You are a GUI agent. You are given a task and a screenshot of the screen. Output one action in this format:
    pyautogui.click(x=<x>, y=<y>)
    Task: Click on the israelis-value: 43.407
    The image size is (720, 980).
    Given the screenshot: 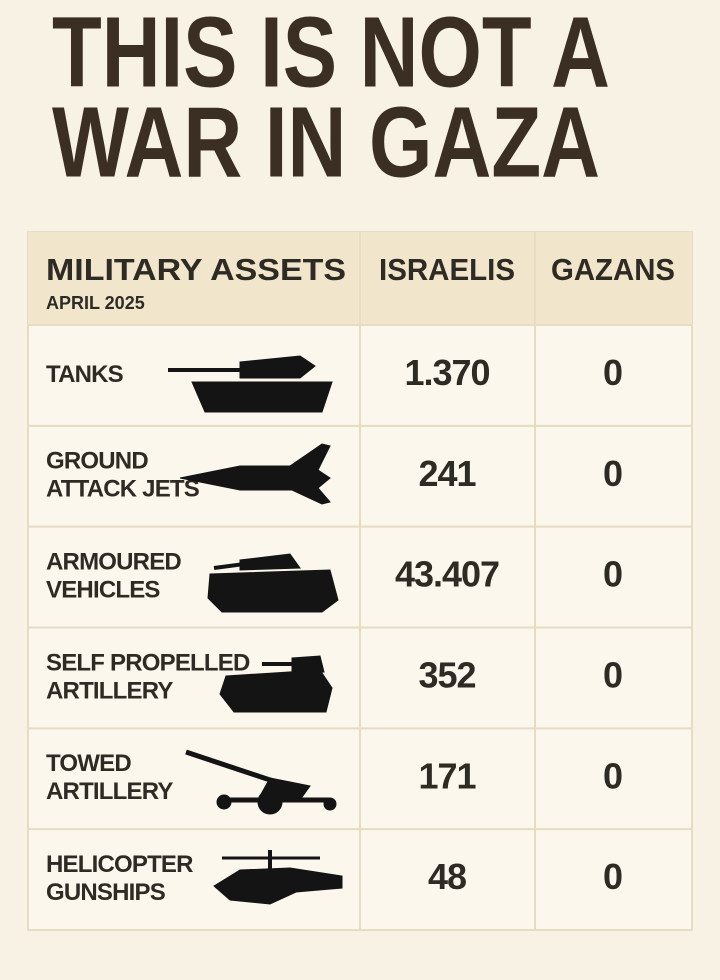 What is the action you would take?
    pyautogui.click(x=447, y=574)
    